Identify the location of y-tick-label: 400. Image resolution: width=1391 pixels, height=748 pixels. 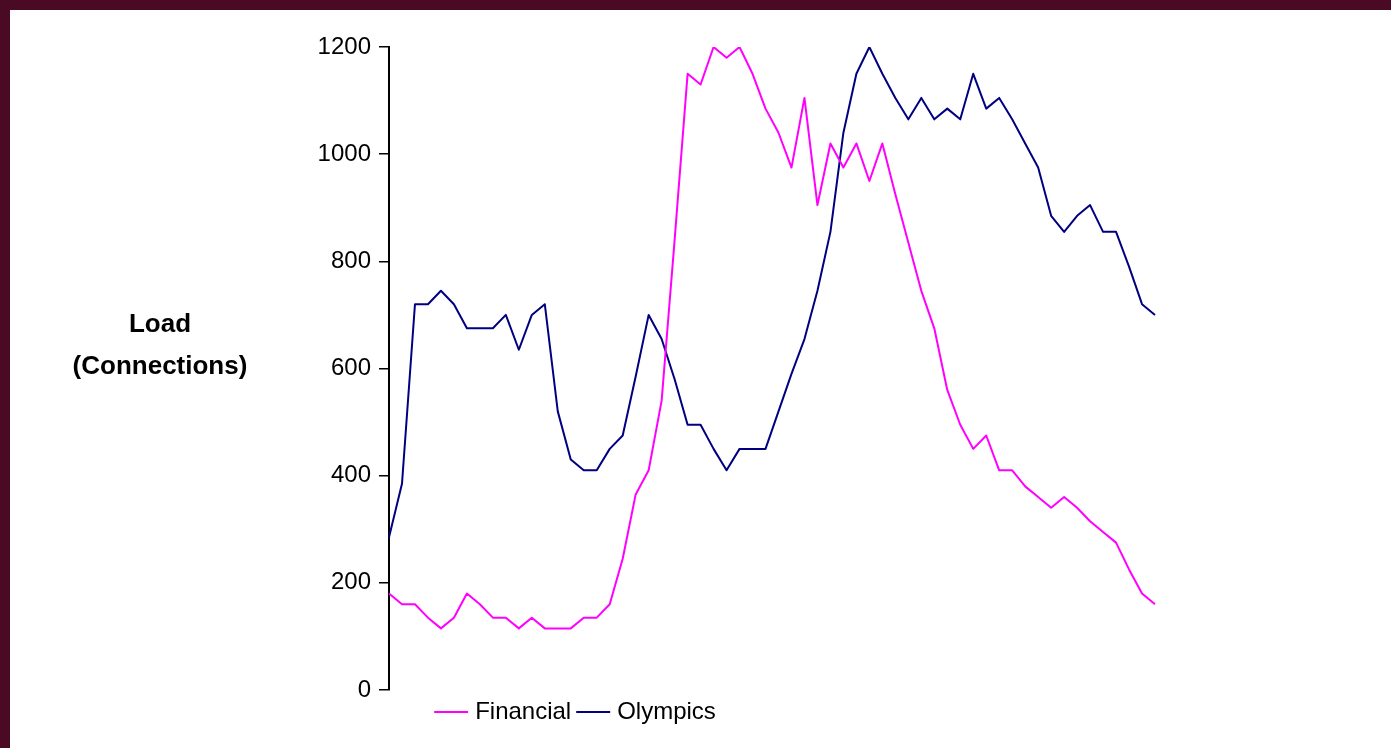
(350, 474).